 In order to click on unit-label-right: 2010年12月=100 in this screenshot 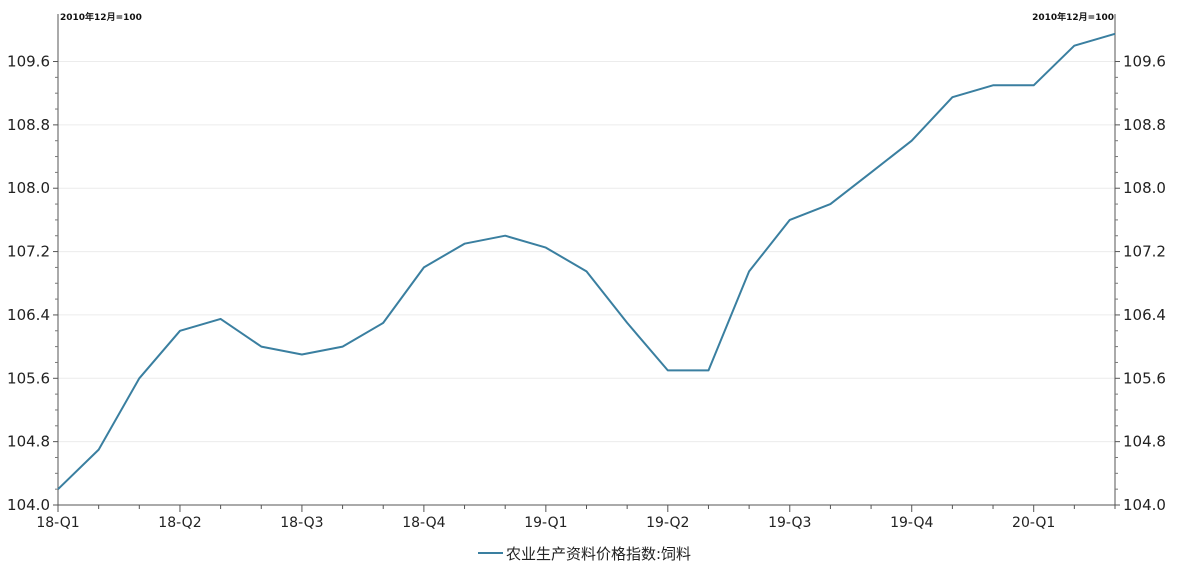, I will do `click(1073, 17)`.